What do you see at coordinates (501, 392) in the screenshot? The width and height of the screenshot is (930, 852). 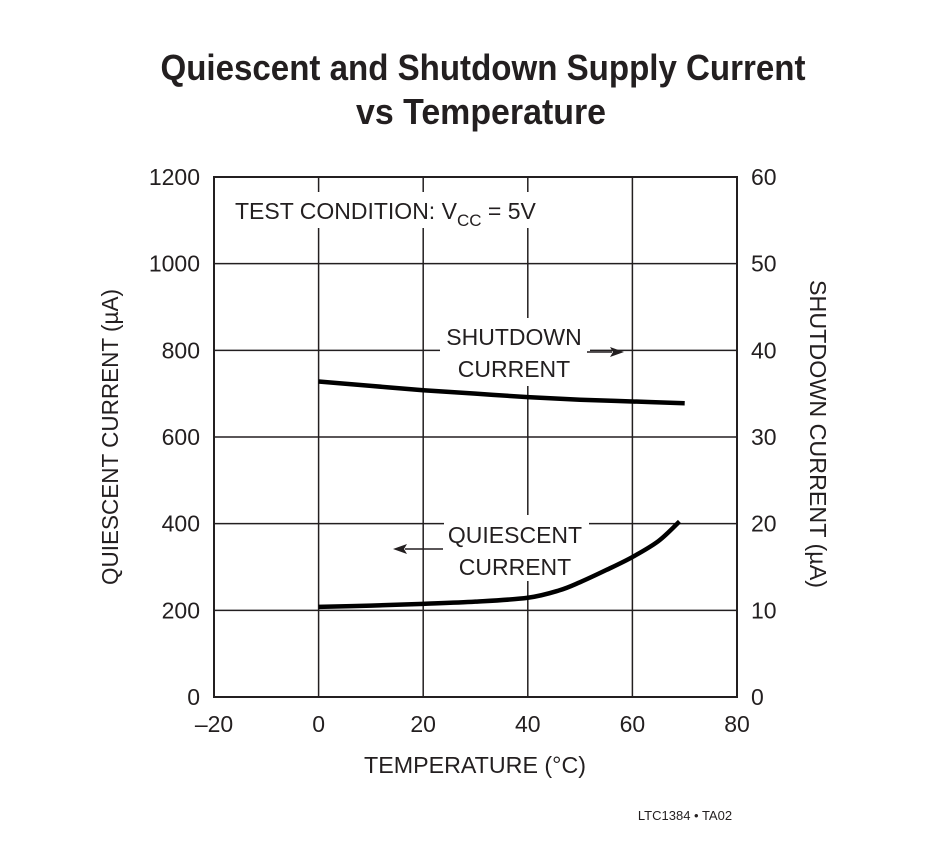 I see `shutdown-current-line` at bounding box center [501, 392].